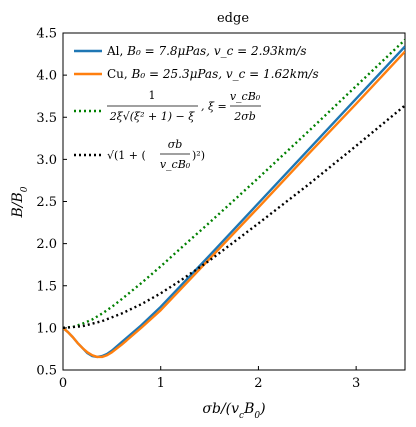  What do you see at coordinates (175, 164) in the screenshot?
I see `legend-eq2-denominator: v_cB₀` at bounding box center [175, 164].